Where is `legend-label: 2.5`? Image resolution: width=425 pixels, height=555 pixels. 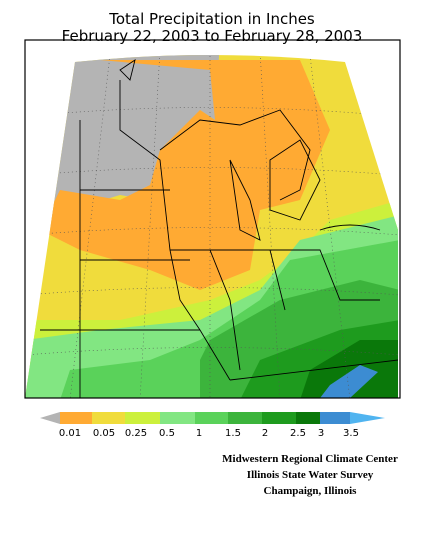
legend-label: 2.5 is located at coordinates (298, 433).